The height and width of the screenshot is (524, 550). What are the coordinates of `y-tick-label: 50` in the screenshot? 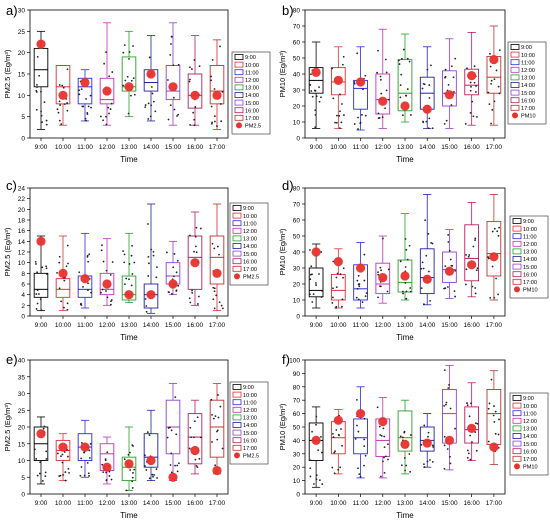 It's located at (297, 428).